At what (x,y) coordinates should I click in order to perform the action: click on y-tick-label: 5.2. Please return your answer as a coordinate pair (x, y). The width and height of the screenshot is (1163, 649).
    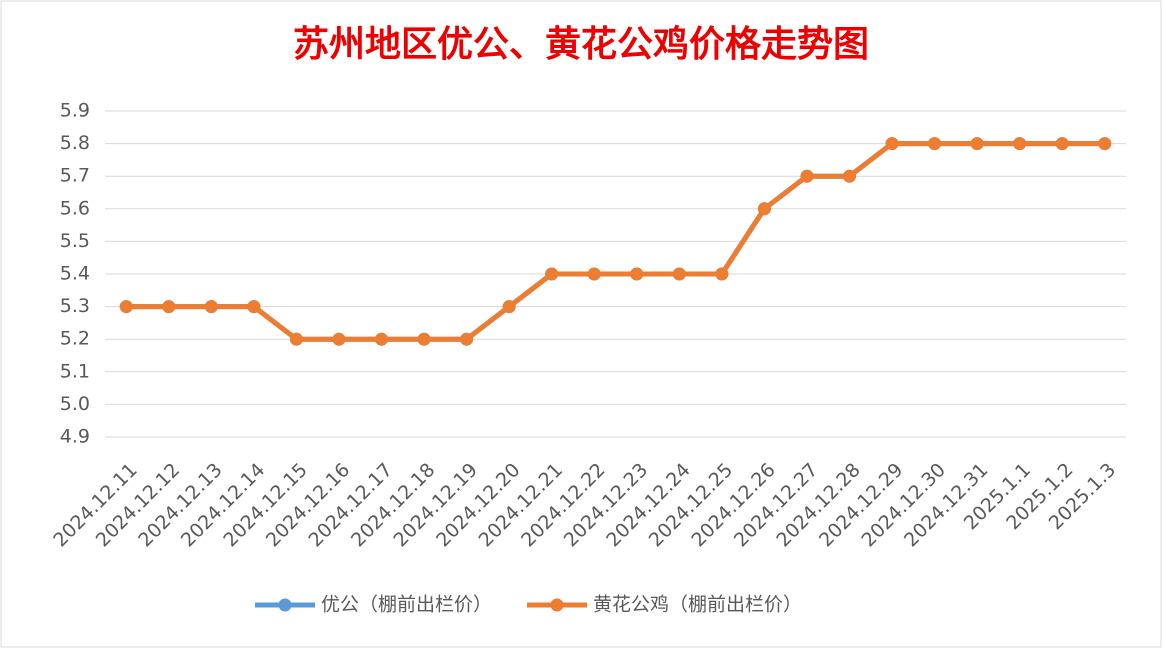
    Looking at the image, I should click on (75, 339).